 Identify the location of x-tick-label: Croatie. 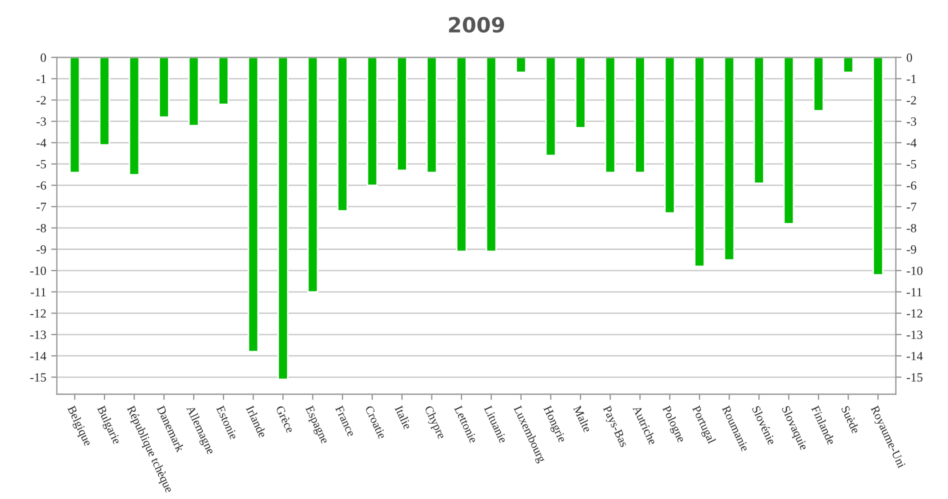
(375, 422).